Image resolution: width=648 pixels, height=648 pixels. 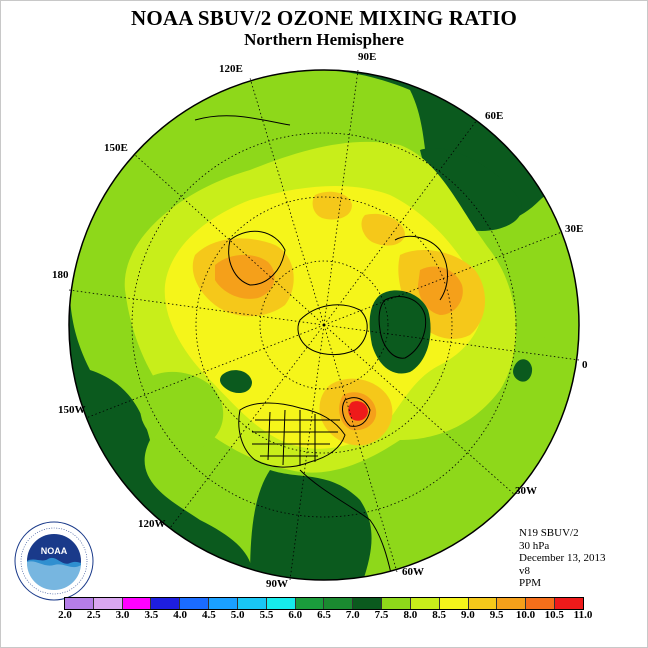 I want to click on lon-label-90e: 90E, so click(x=367, y=57).